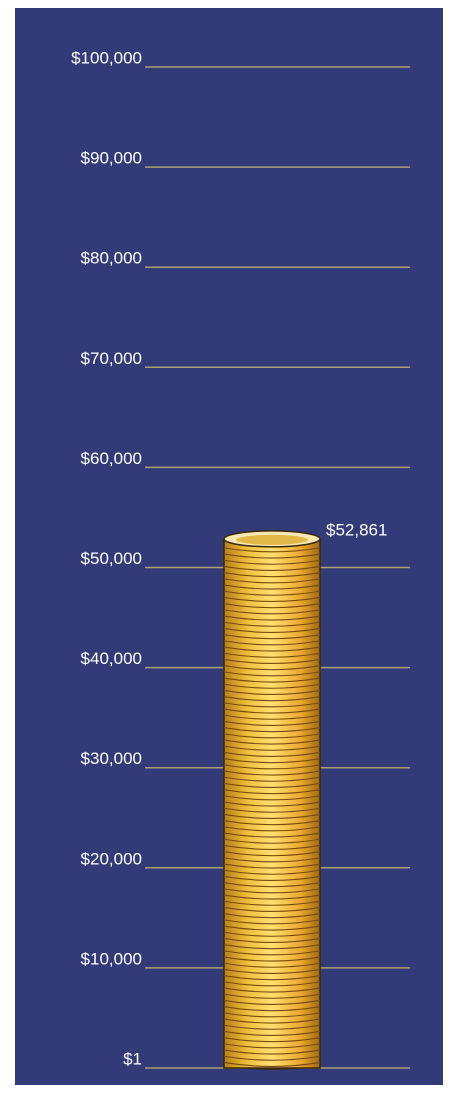 This screenshot has height=1101, width=458. I want to click on y-tick-label: $20,000, so click(111, 858).